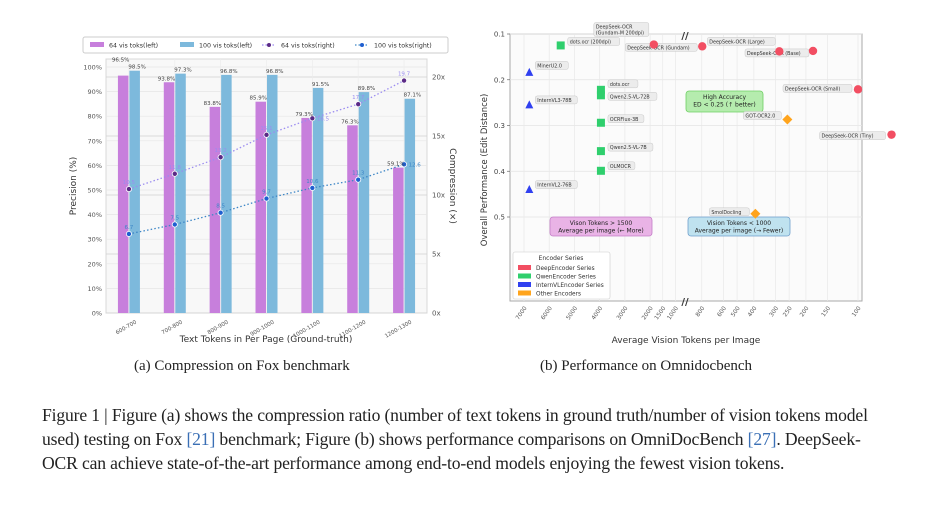  Describe the element at coordinates (760, 117) in the screenshot. I see `point-label: GOT-OCR2.0` at that location.